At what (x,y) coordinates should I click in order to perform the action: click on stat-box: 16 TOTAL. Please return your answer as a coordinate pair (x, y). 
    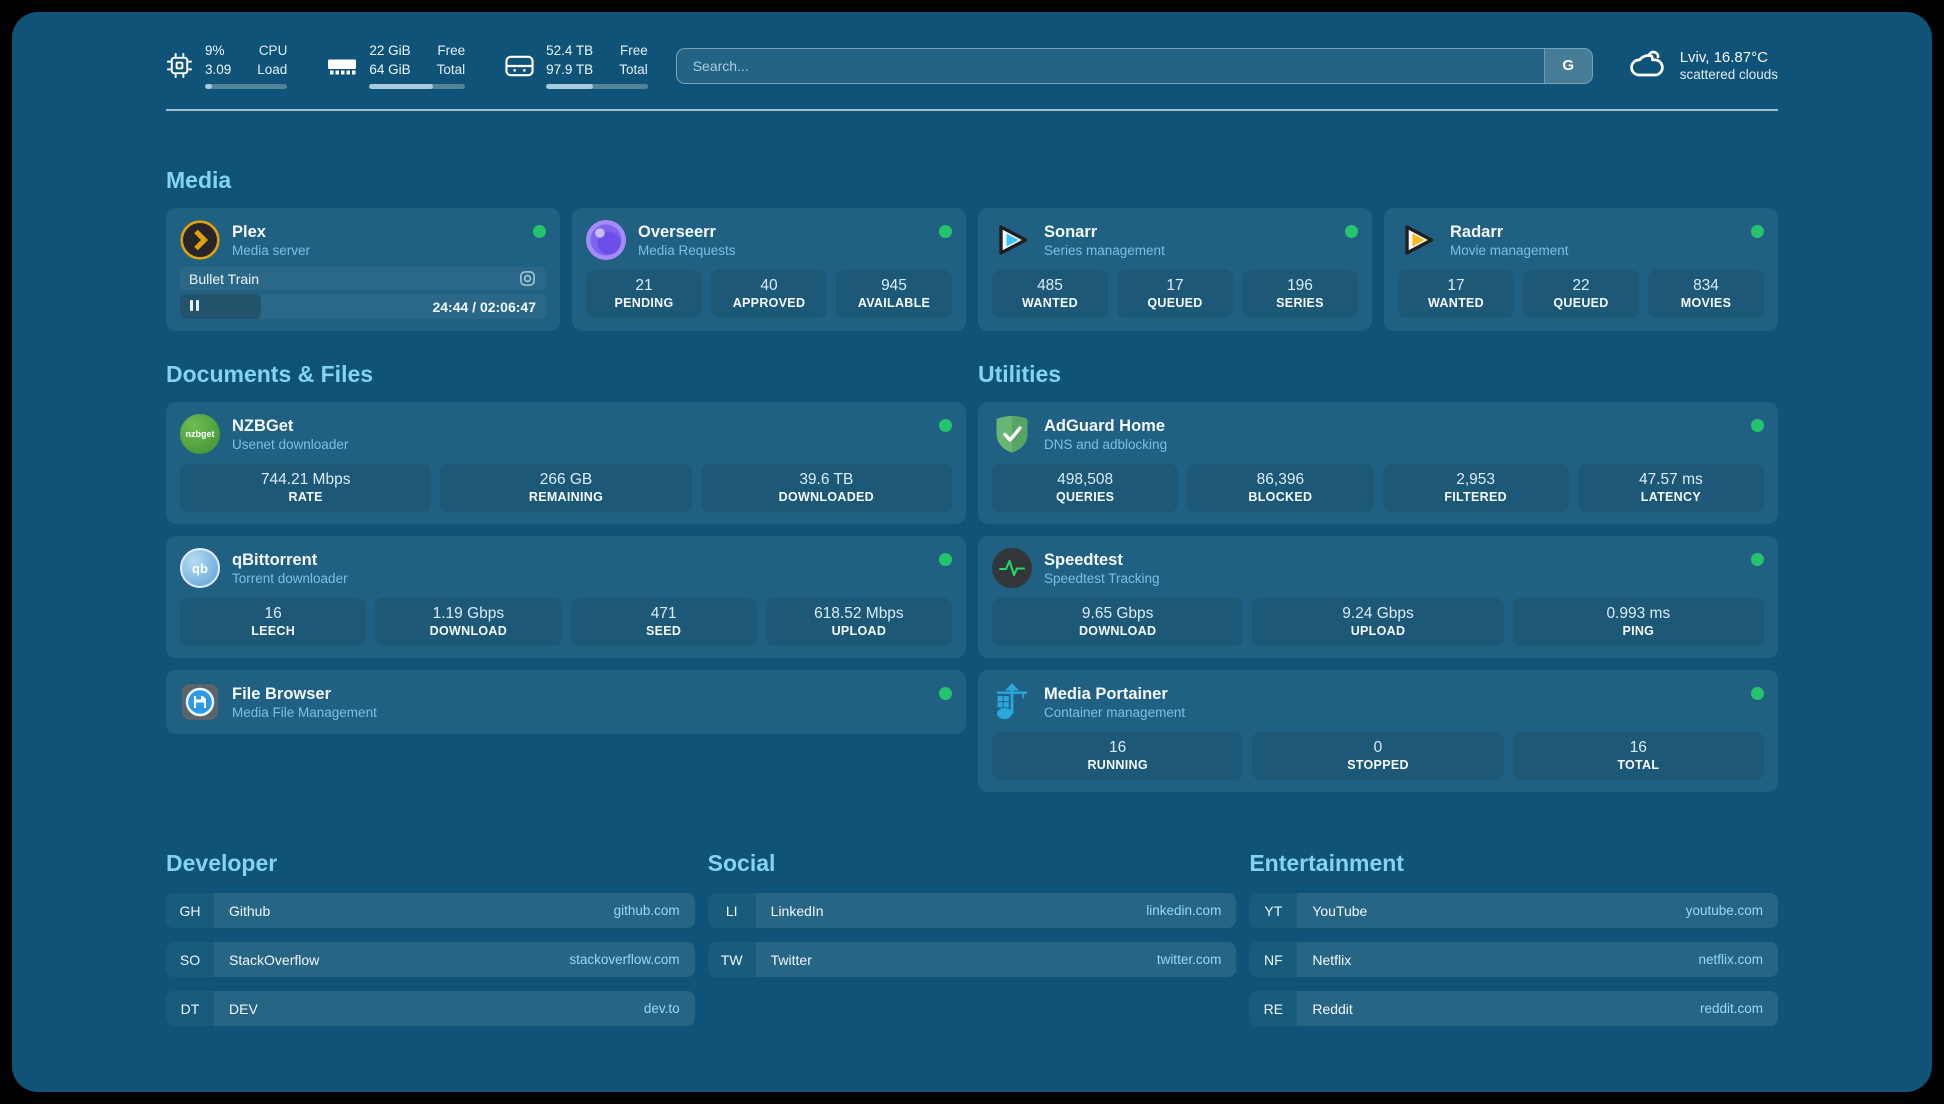
    Looking at the image, I should click on (1638, 756).